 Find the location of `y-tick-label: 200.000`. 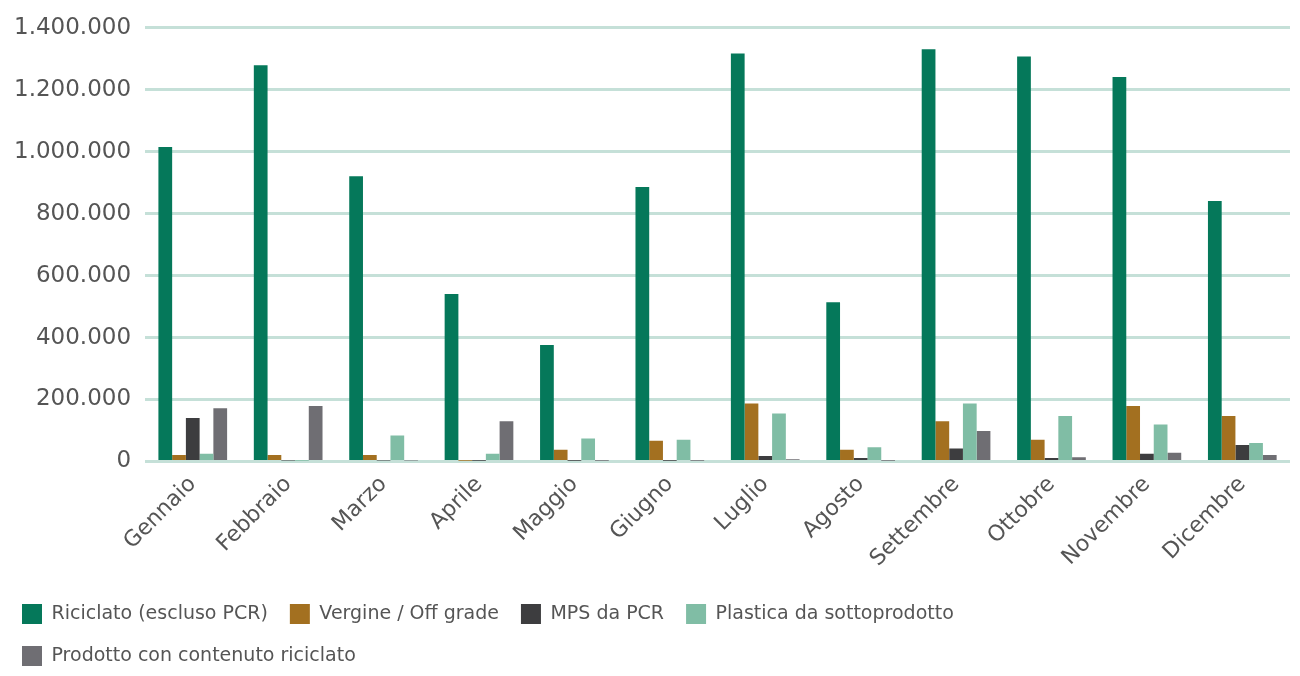

y-tick-label: 200.000 is located at coordinates (83, 397).